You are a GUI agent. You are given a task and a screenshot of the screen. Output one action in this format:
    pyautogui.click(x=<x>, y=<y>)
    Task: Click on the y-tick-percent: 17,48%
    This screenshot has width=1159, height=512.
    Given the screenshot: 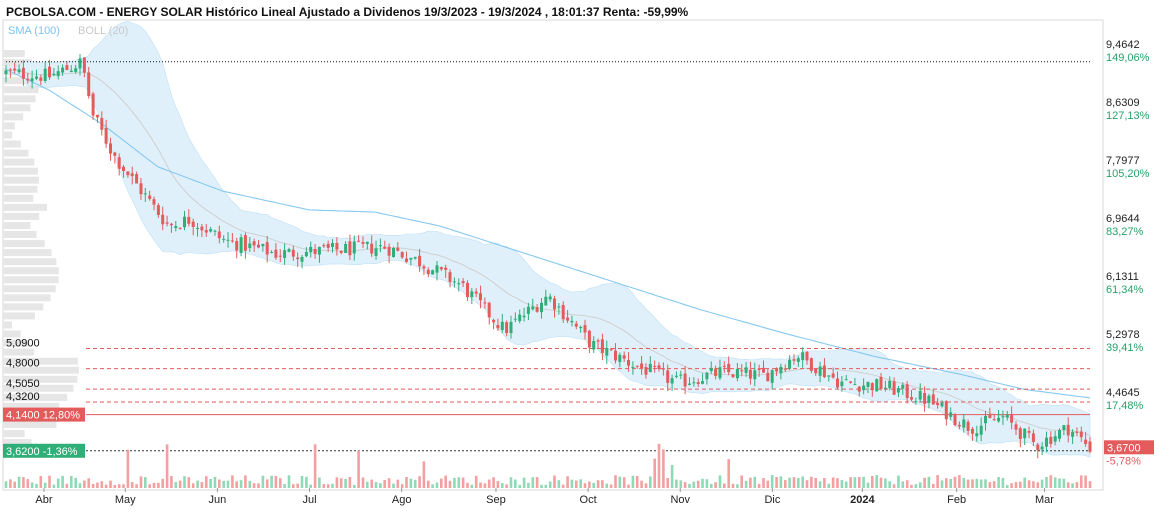 What is the action you would take?
    pyautogui.click(x=1125, y=406)
    